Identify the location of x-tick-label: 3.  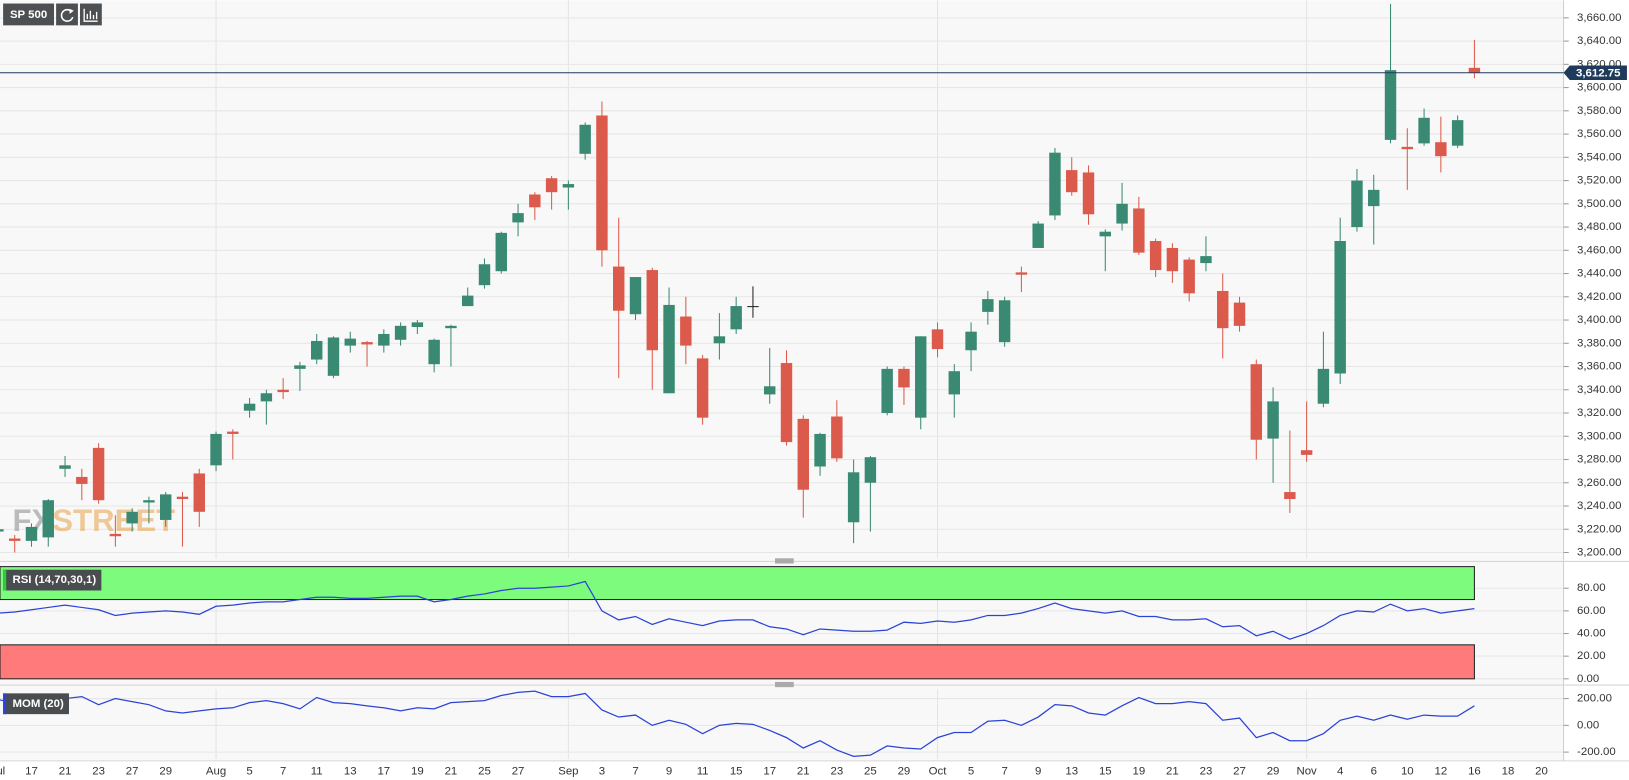
(602, 771).